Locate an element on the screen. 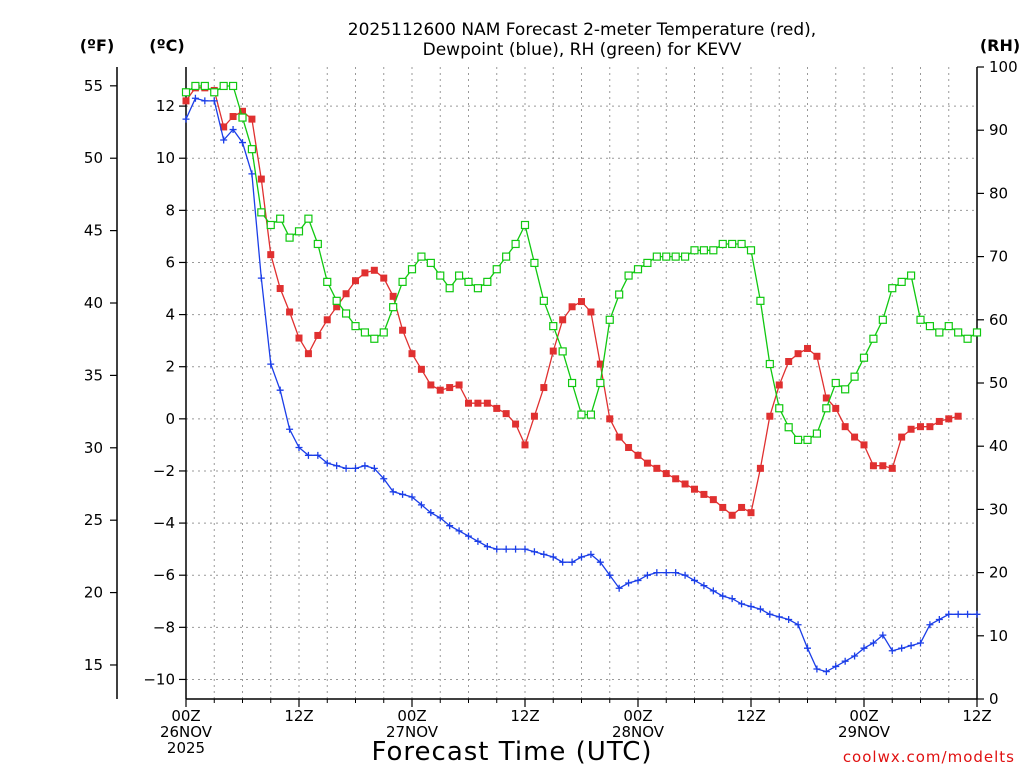 This screenshot has width=1024, height=768. x-tick-label: 26NOV is located at coordinates (186, 732).